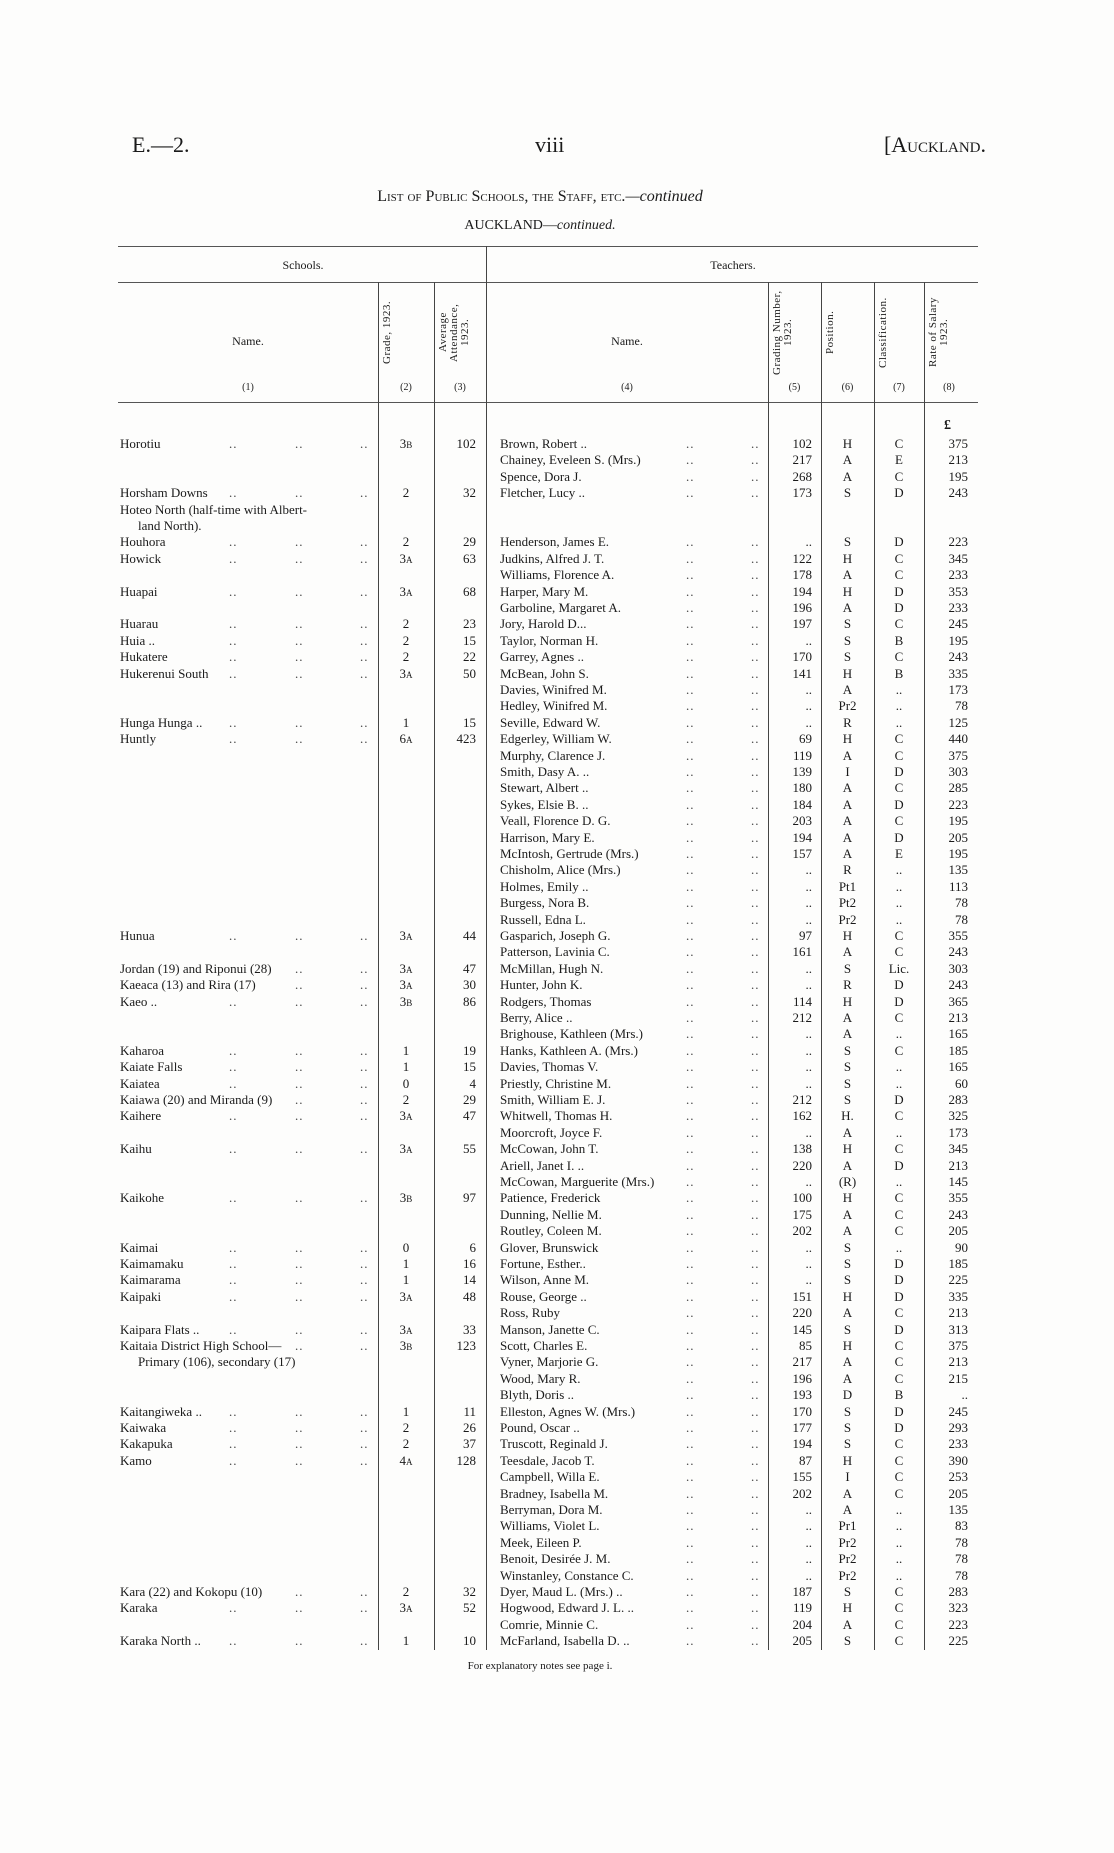  Describe the element at coordinates (136, 1149) in the screenshot. I see `school-name: Kaihu` at that location.